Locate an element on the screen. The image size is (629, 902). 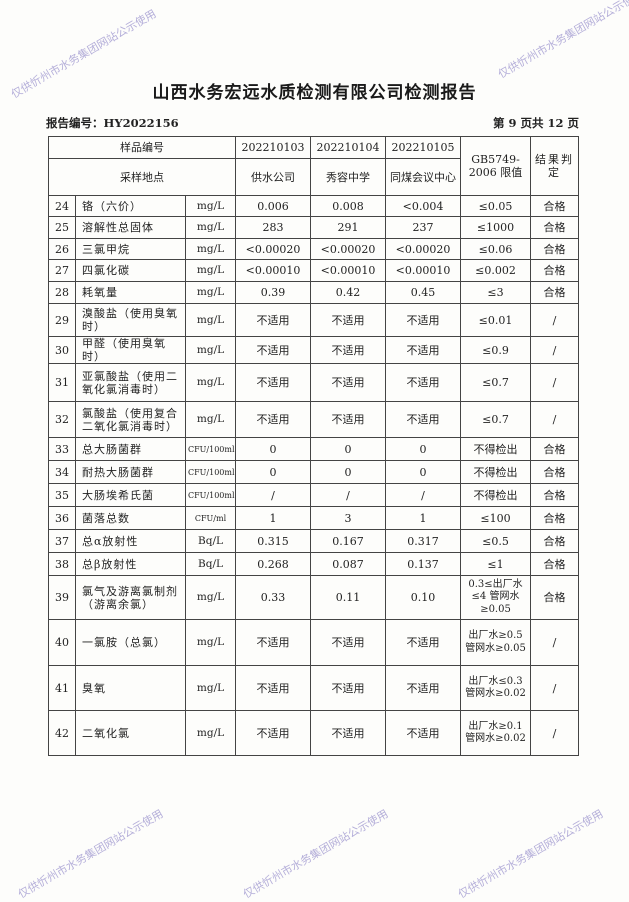
item-name: 菌落总数 is located at coordinates (130, 518).